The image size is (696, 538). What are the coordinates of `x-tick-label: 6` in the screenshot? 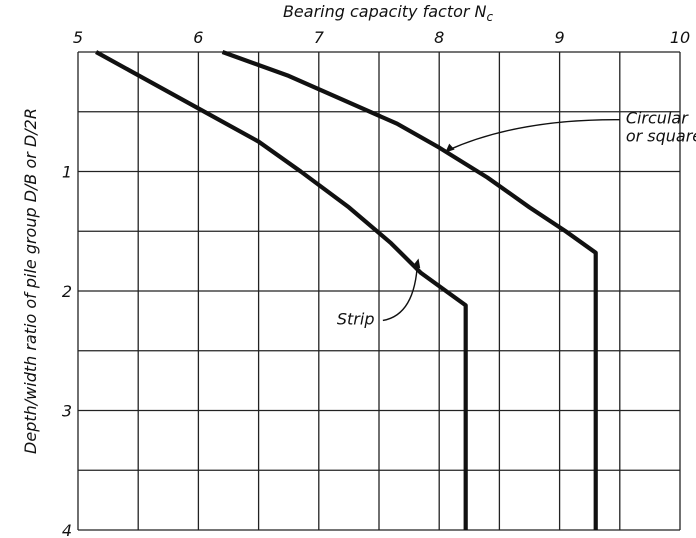 It's located at (198, 37).